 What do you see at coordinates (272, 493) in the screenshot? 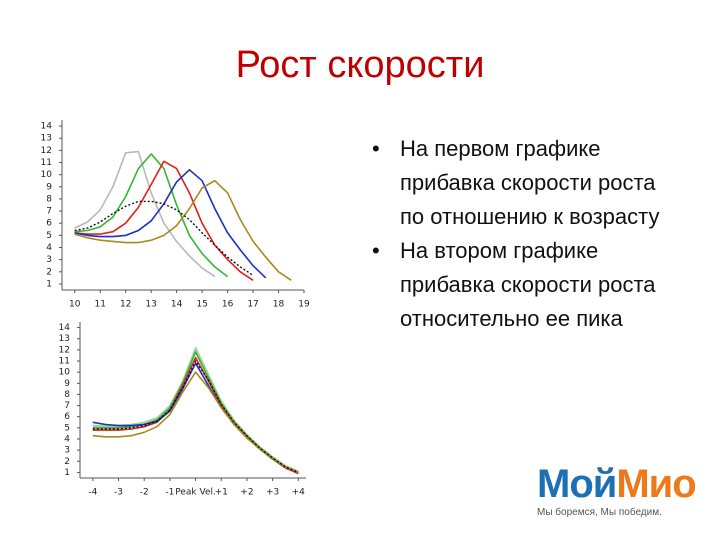
I see `x-tick-label: +3` at bounding box center [272, 493].